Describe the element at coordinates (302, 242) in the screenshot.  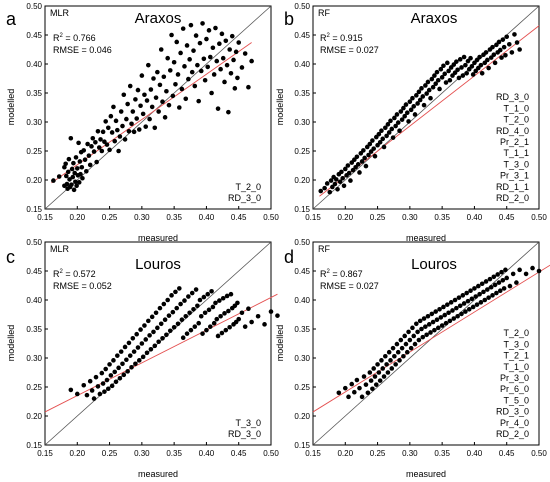
I see `y-tick-label: 0.50` at that location.